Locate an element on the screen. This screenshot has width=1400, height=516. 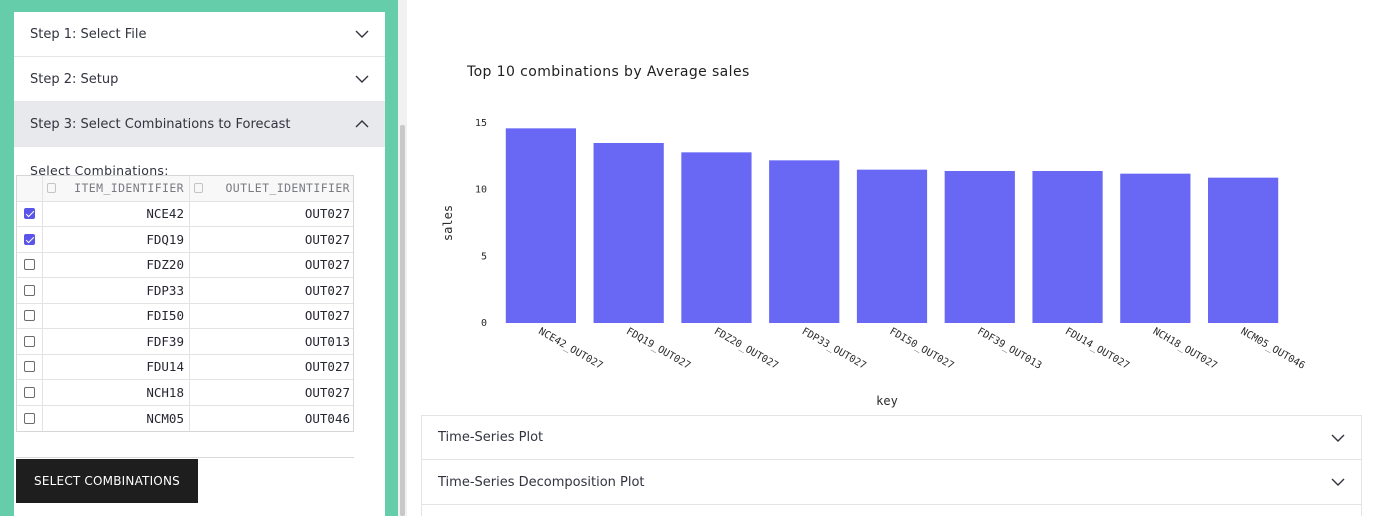
table-row: NCH18 OUT027 is located at coordinates (185, 393).